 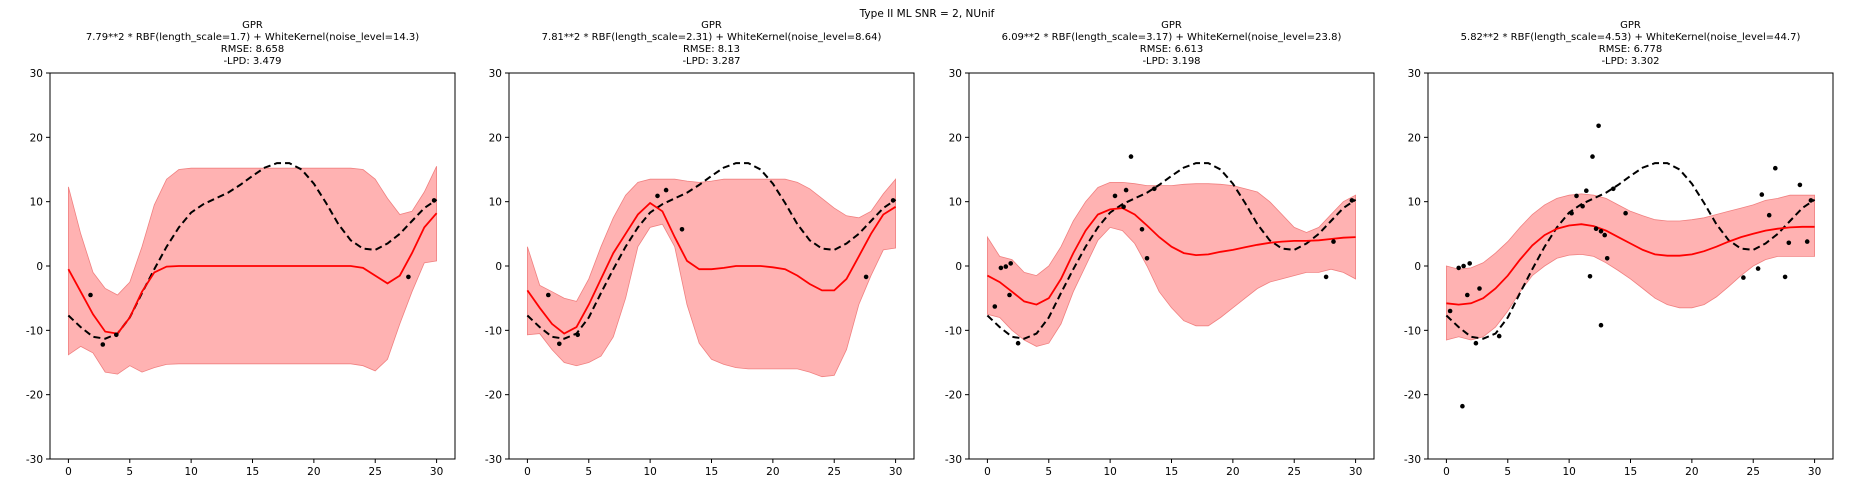 What do you see at coordinates (927, 14) in the screenshot?
I see `suptitle: Type II ML SNR = 2, NUnif` at bounding box center [927, 14].